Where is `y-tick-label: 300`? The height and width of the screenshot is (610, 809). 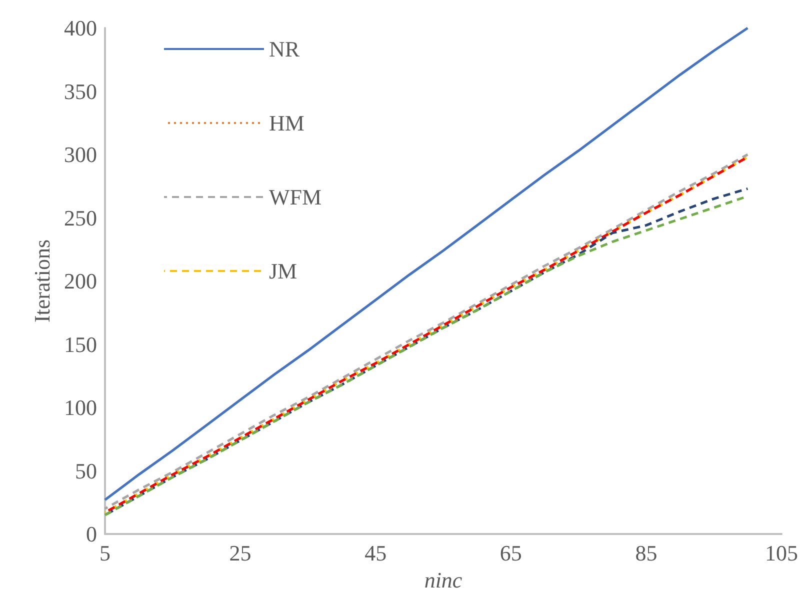
y-tick-label: 300 is located at coordinates (80, 154).